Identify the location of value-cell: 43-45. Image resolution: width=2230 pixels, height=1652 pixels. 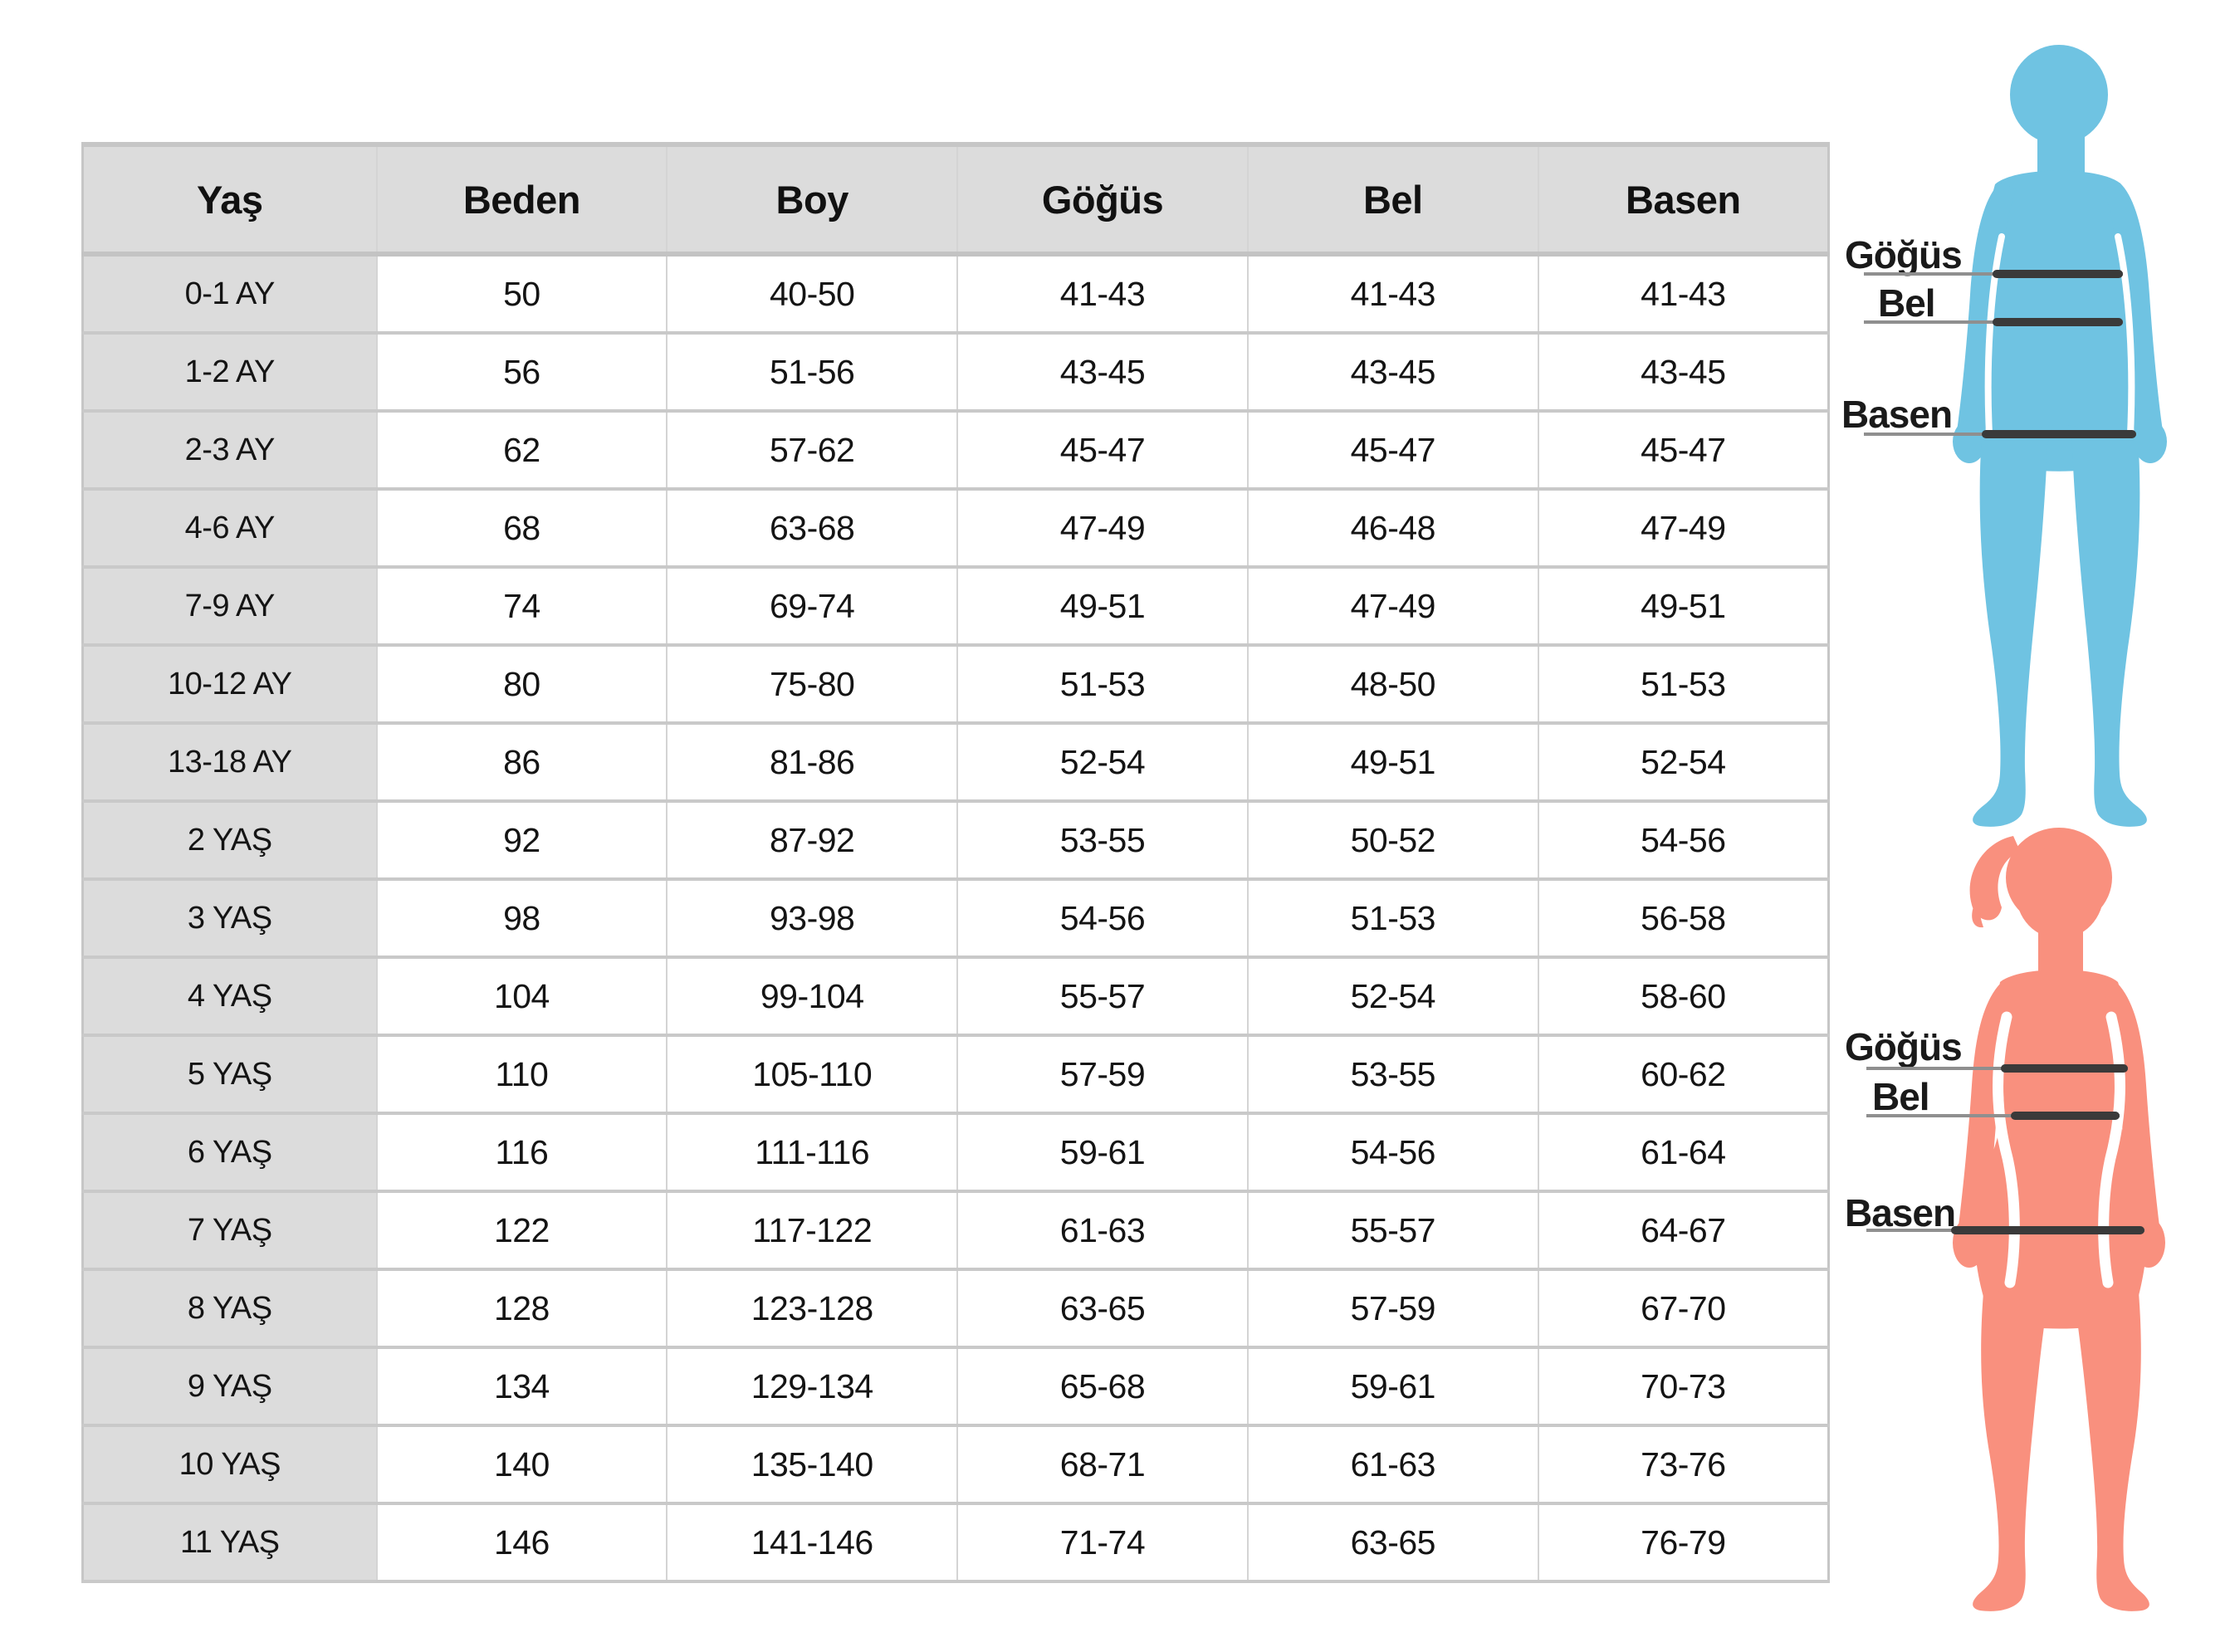
(1392, 373).